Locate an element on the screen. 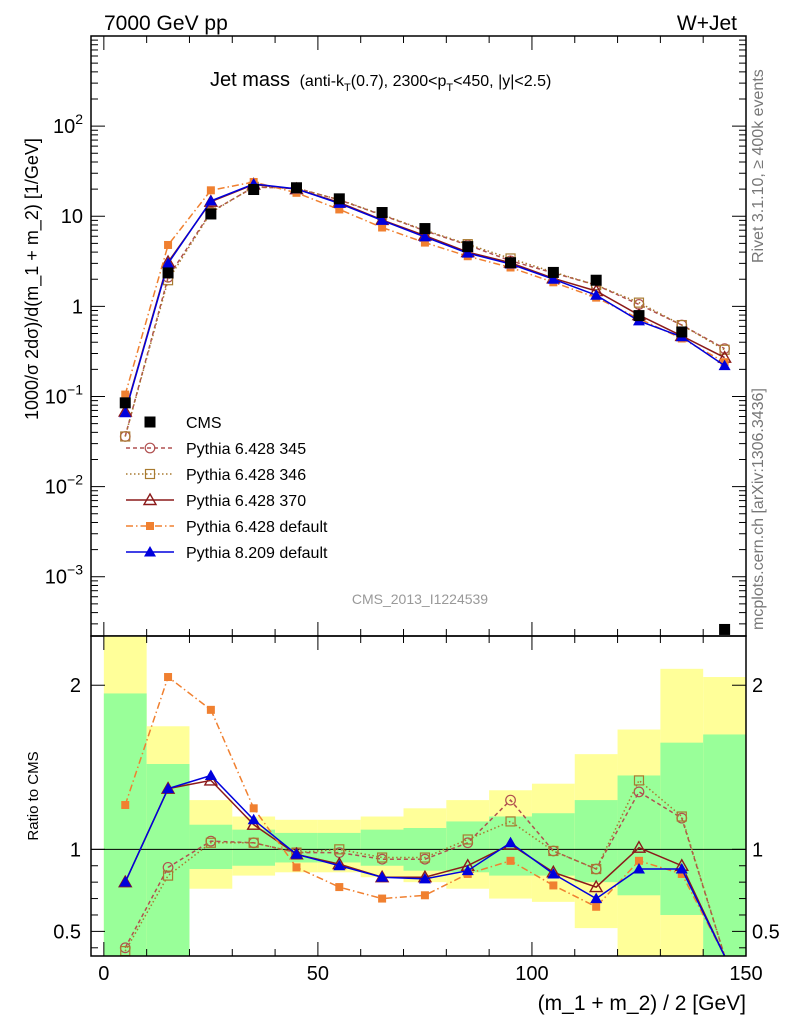  legend-label: Pythia 6.428 346 is located at coordinates (246, 475).